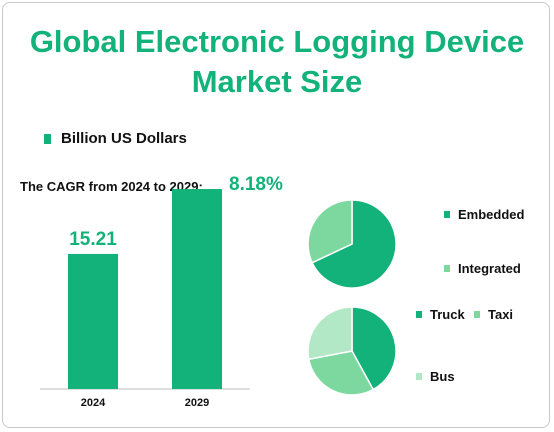  I want to click on legend-text: Taxi, so click(501, 314).